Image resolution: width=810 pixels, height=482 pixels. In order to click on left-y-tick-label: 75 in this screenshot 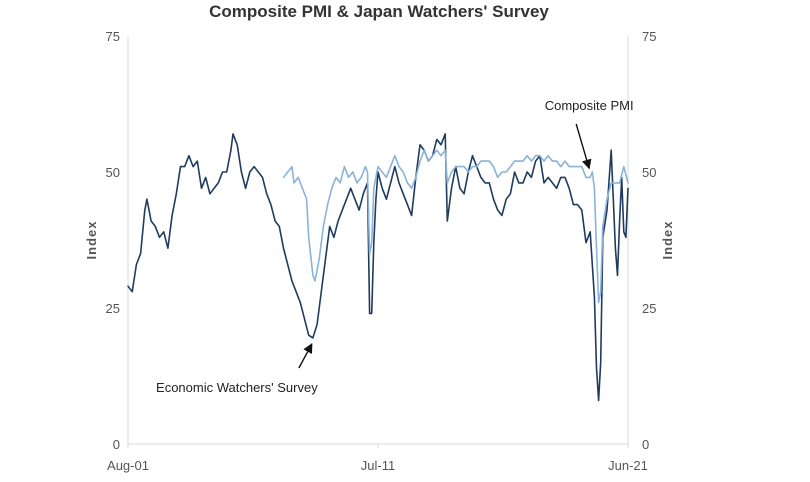, I will do `click(113, 36)`.